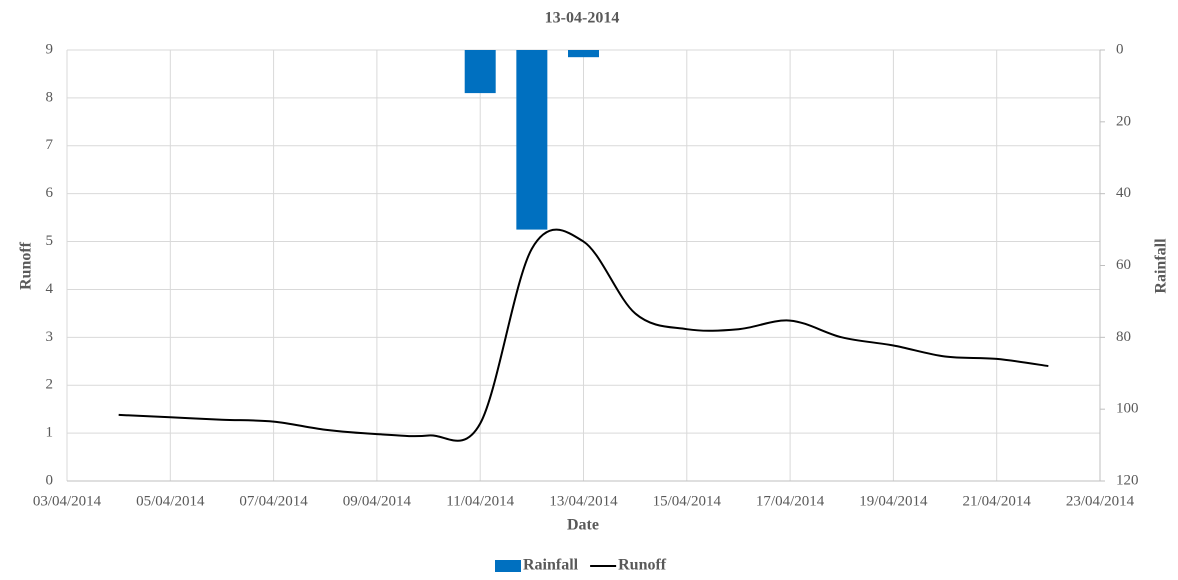 The width and height of the screenshot is (1178, 580). Describe the element at coordinates (1127, 409) in the screenshot. I see `y2-tick-label: 100` at that location.